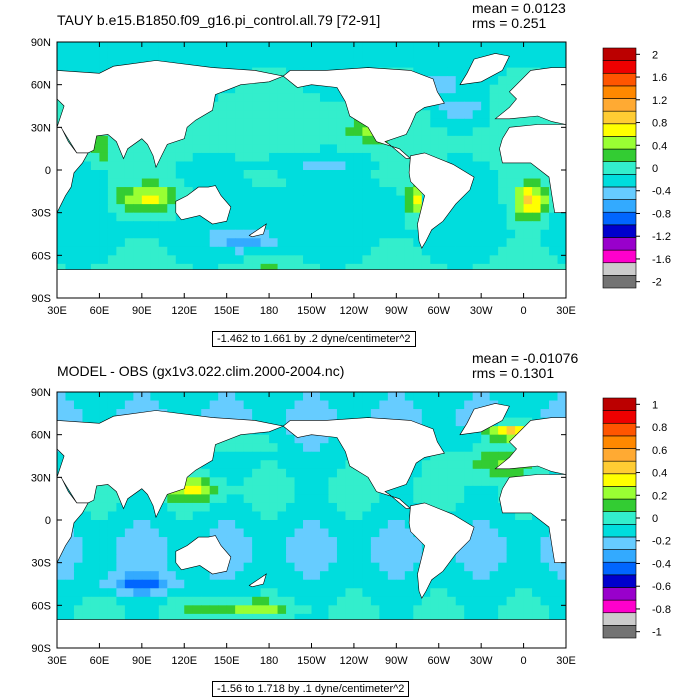  What do you see at coordinates (619, 155) in the screenshot?
I see `colorbar-swatch` at bounding box center [619, 155].